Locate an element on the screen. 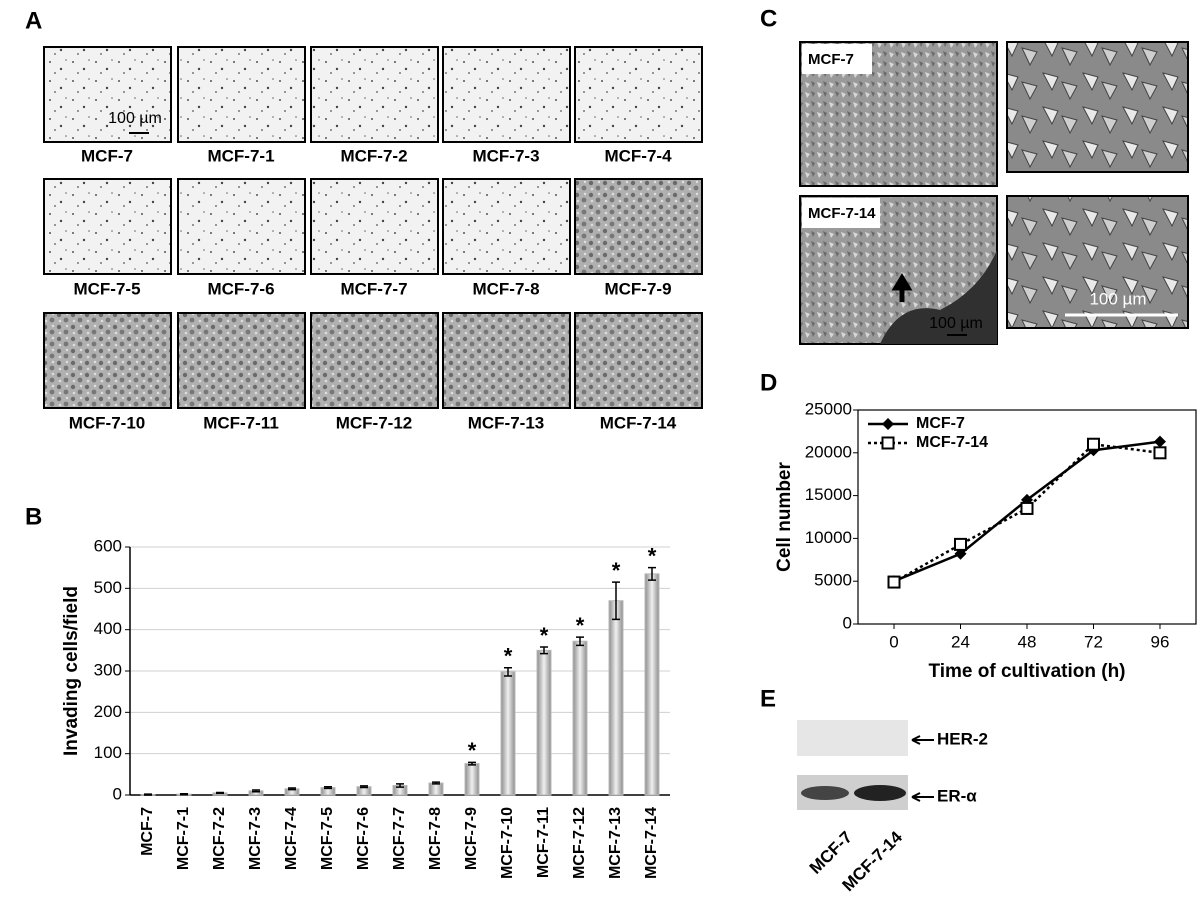 This screenshot has width=1200, height=914. y-tick-label: 15000 is located at coordinates (828, 494).